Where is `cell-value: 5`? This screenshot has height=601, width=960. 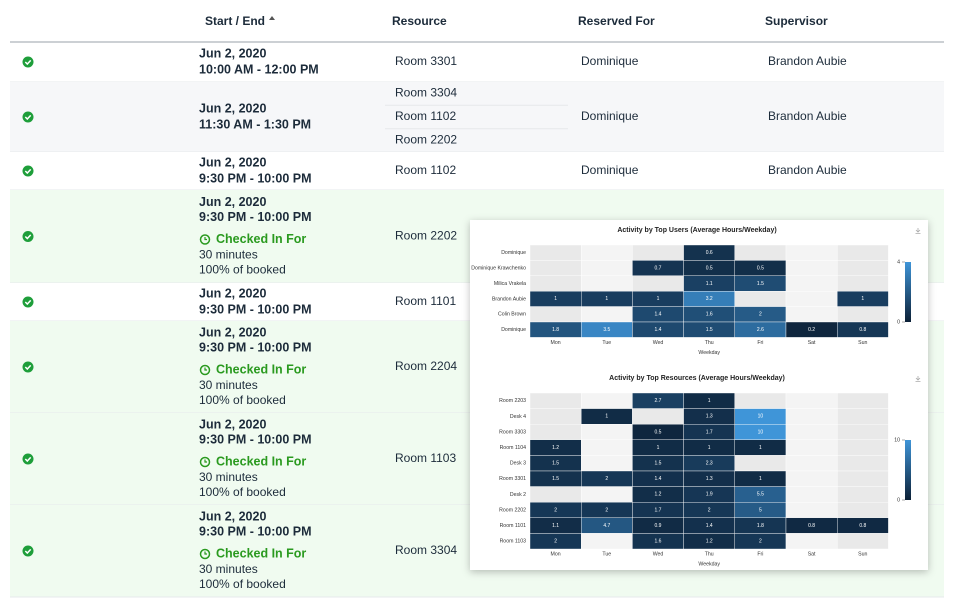
cell-value: 5 is located at coordinates (760, 510).